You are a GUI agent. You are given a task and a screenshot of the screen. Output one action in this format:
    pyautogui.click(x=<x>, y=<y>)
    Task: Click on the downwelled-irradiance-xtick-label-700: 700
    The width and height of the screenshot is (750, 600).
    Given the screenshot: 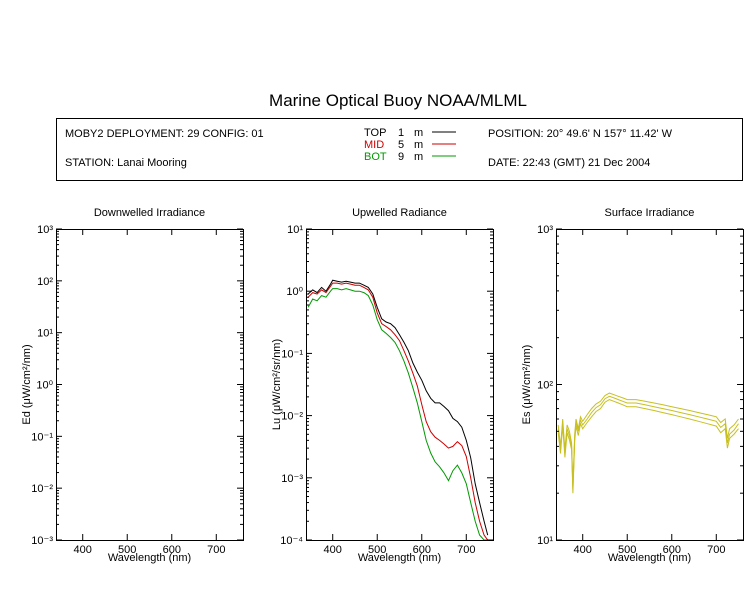 What is the action you would take?
    pyautogui.click(x=216, y=550)
    